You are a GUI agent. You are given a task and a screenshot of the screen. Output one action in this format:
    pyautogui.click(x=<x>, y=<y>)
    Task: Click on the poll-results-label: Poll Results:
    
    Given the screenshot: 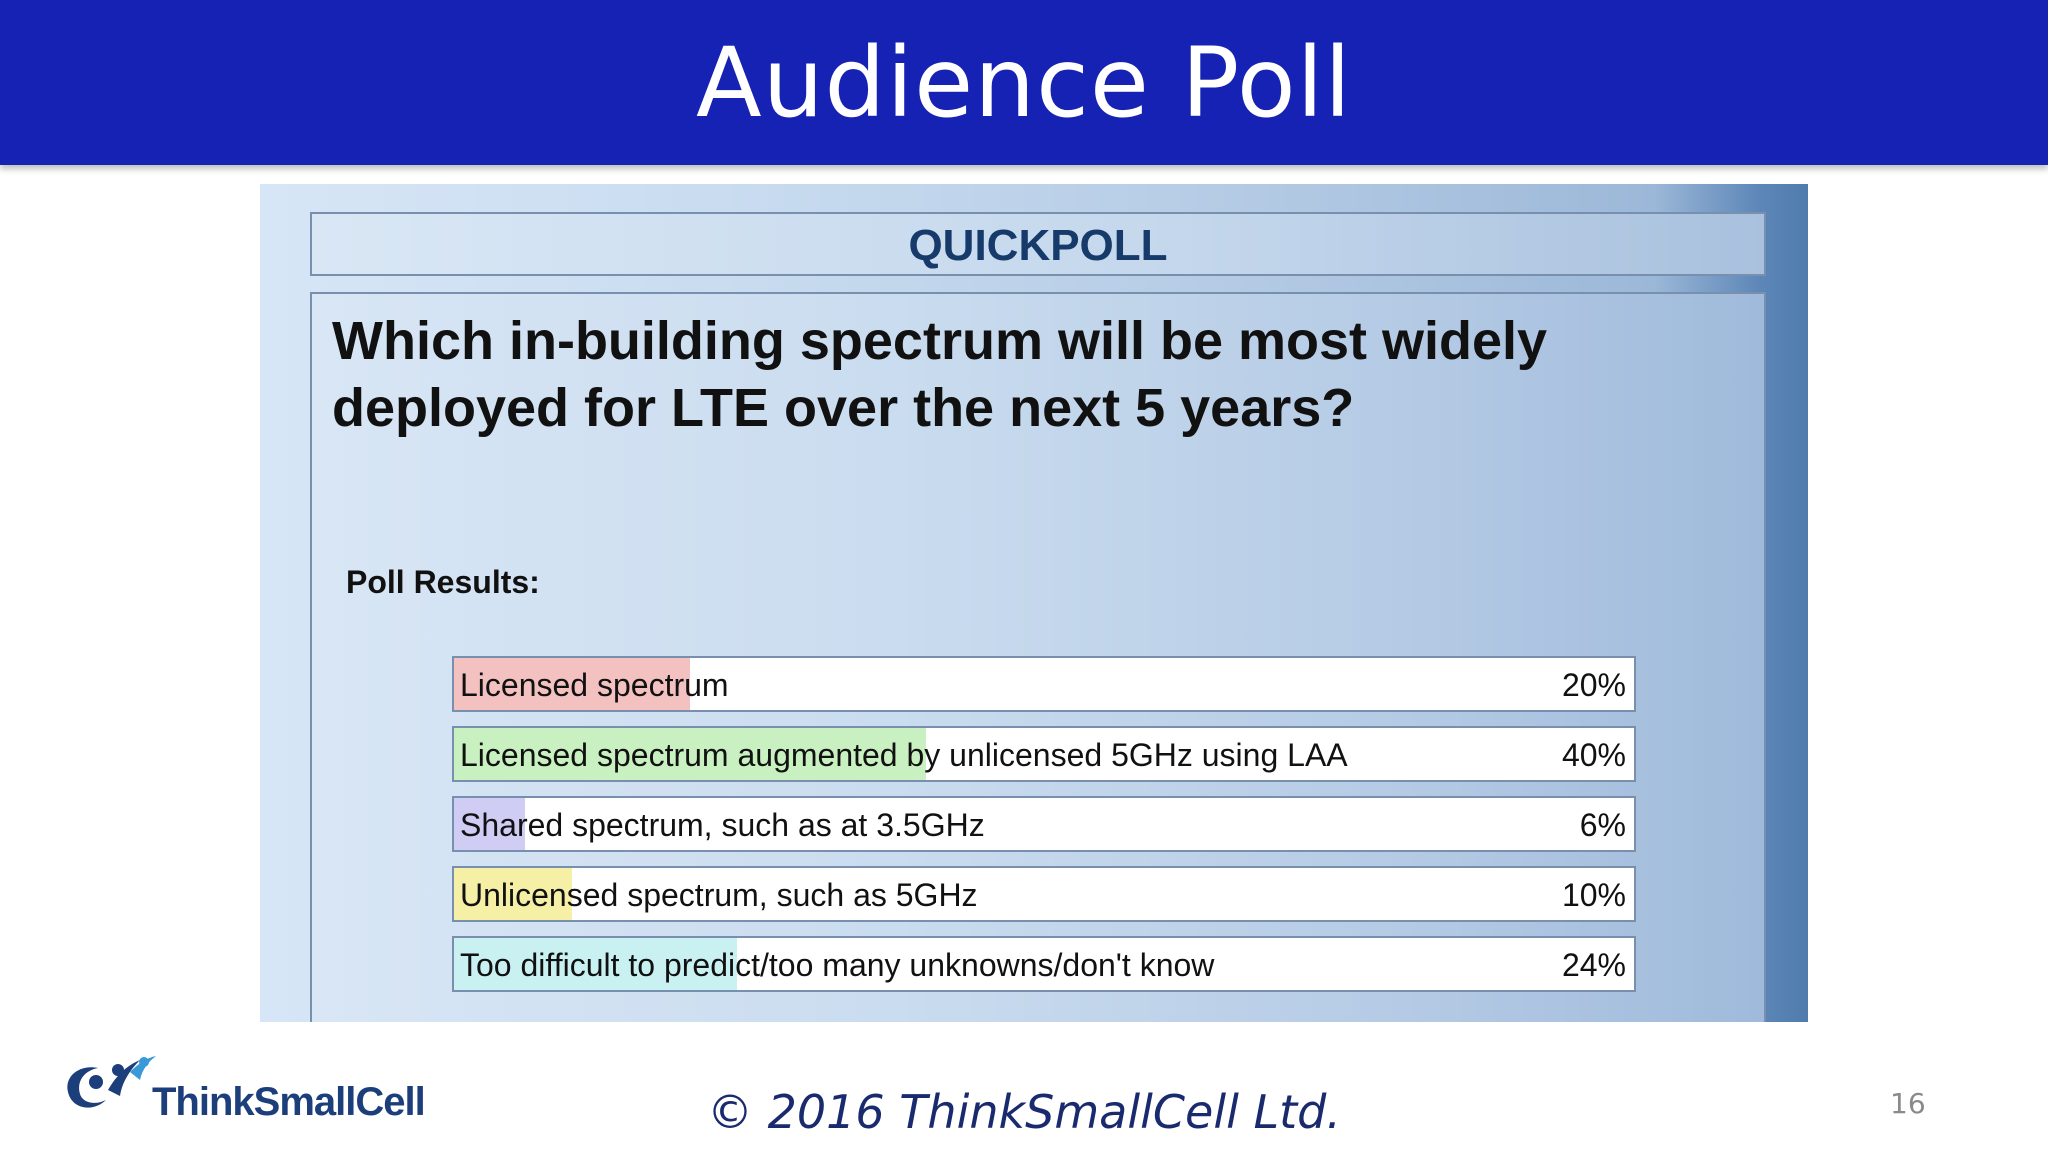 What is the action you would take?
    pyautogui.click(x=443, y=582)
    